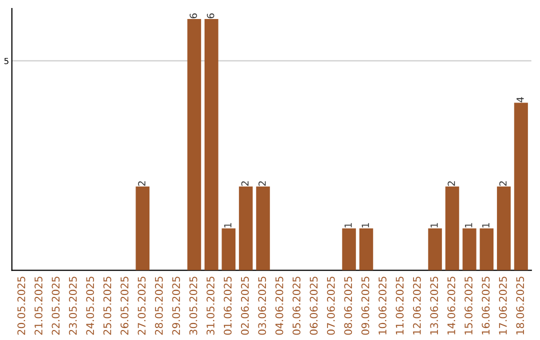  Describe the element at coordinates (244, 305) in the screenshot. I see `x-tick-label: 02.06.2025` at that location.